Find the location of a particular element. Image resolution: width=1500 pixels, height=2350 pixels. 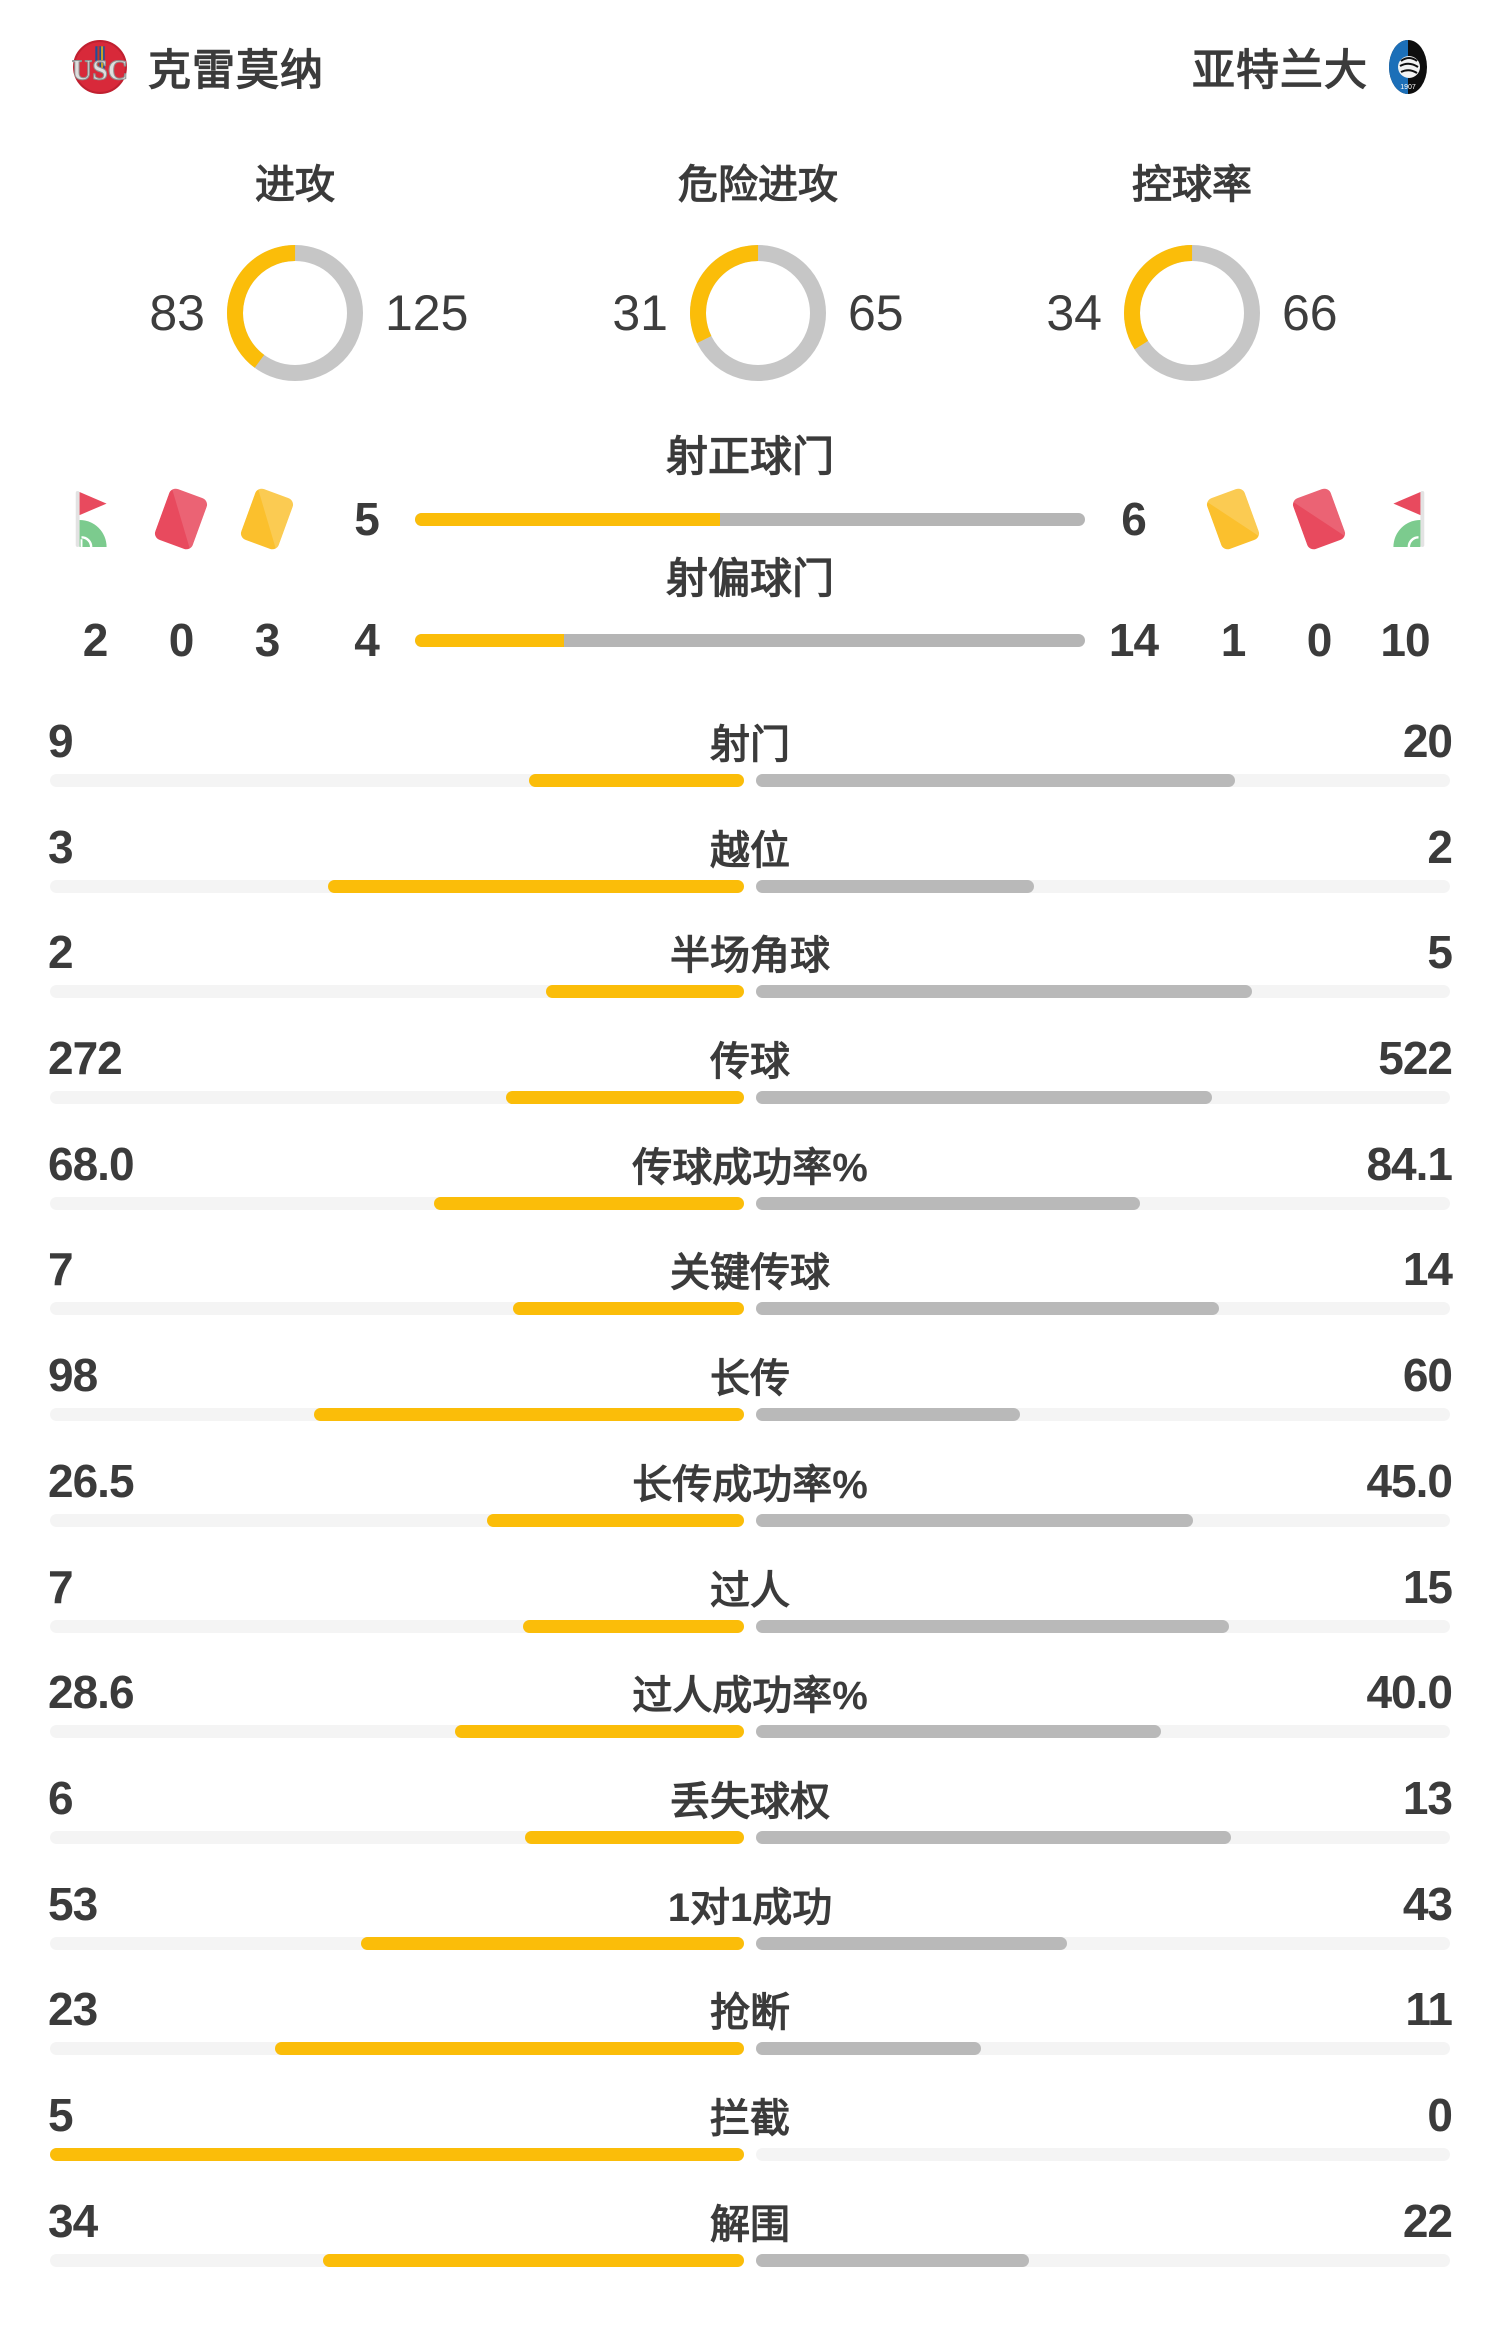

stat-home-value: 98 is located at coordinates (73, 1375).